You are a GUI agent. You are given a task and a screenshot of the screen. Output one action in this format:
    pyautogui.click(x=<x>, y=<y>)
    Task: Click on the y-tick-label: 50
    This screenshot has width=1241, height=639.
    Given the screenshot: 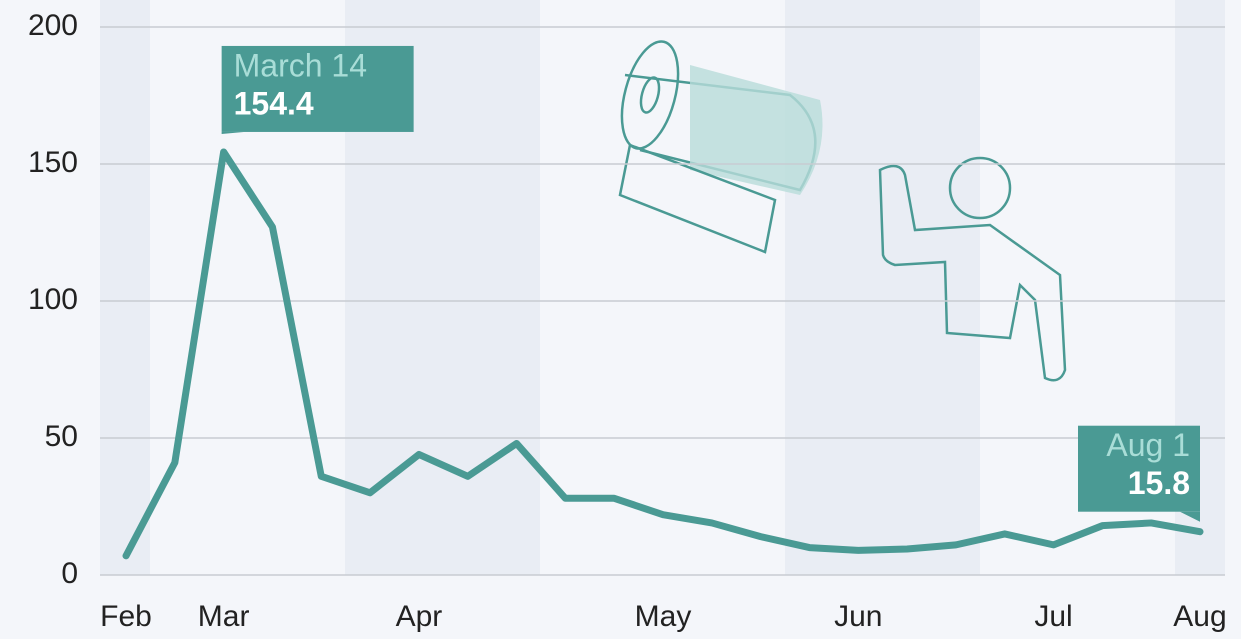 What is the action you would take?
    pyautogui.click(x=61, y=436)
    